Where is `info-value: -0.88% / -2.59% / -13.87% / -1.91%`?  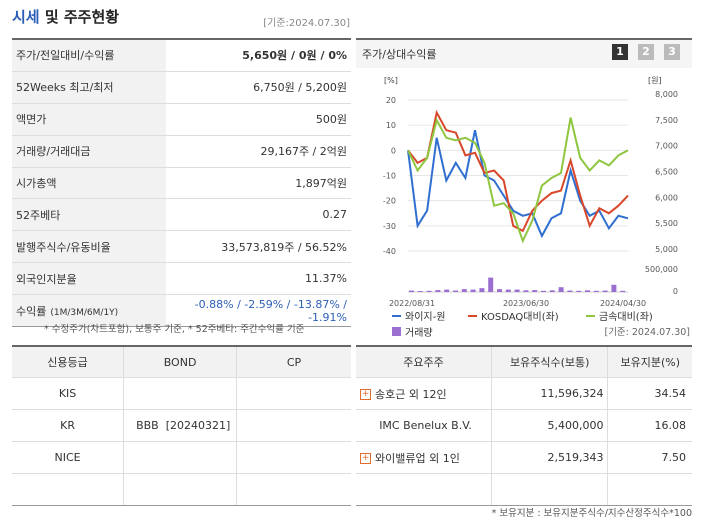 info-value: -0.88% / -2.59% / -13.87% / -1.91% is located at coordinates (258, 311).